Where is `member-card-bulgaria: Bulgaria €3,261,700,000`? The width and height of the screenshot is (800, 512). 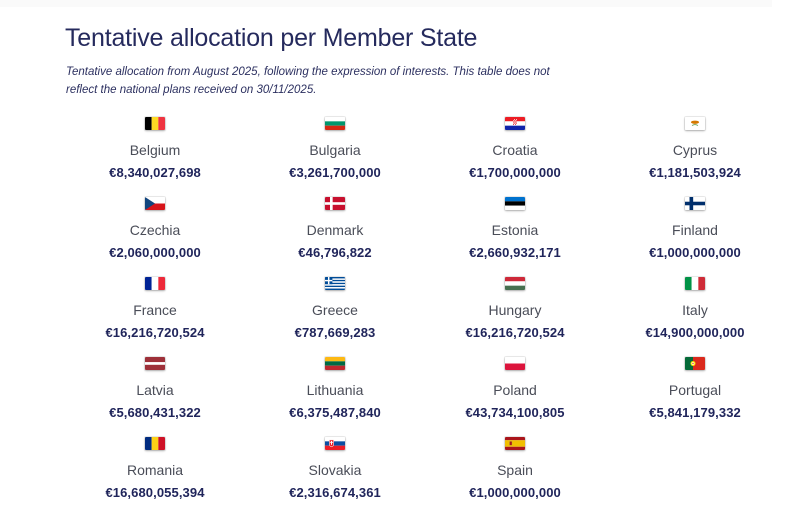 member-card-bulgaria: Bulgaria €3,261,700,000 is located at coordinates (335, 148).